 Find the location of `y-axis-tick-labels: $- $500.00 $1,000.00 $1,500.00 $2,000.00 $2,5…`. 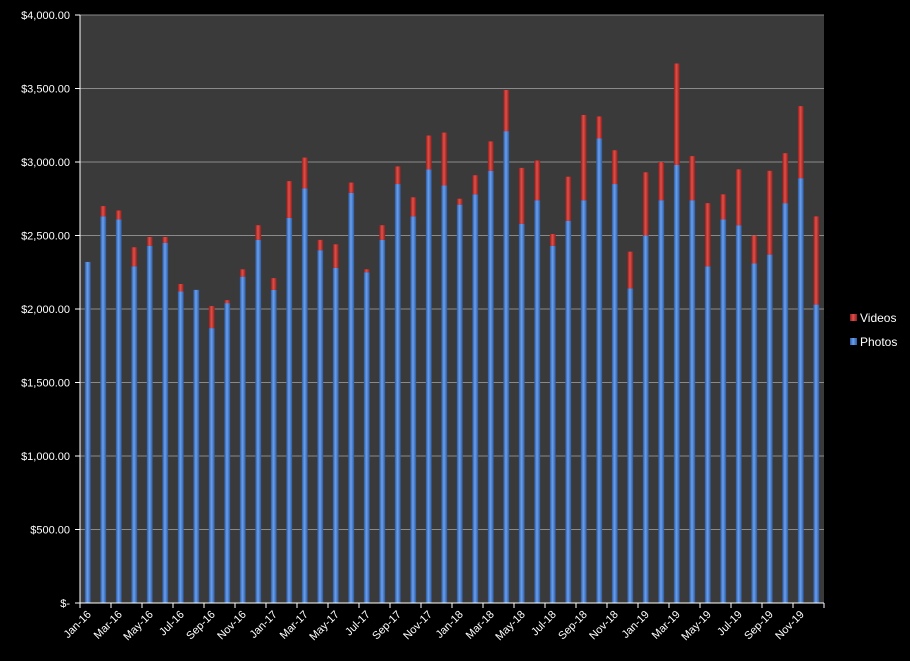

y-axis-tick-labels: $- $500.00 $1,000.00 $1,500.00 $2,000.00 $2,5… is located at coordinates (45, 310).